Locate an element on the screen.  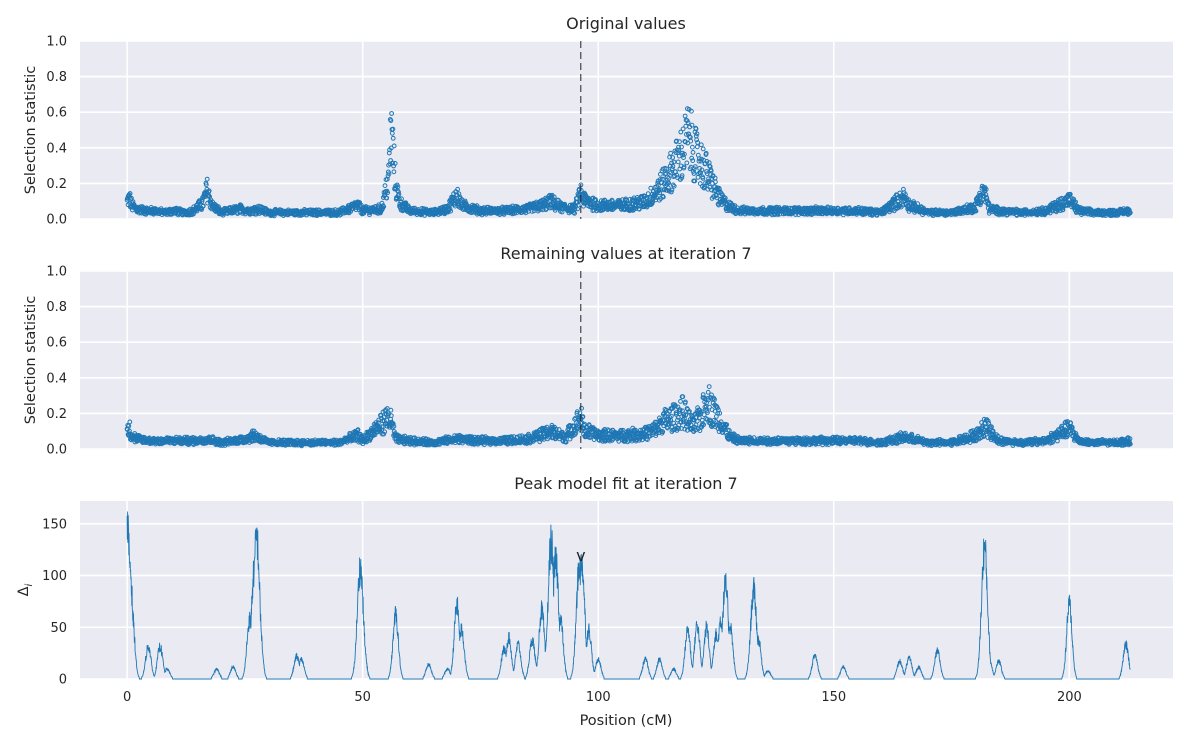
ylabel-original: Selection statistic is located at coordinates (31, 130).